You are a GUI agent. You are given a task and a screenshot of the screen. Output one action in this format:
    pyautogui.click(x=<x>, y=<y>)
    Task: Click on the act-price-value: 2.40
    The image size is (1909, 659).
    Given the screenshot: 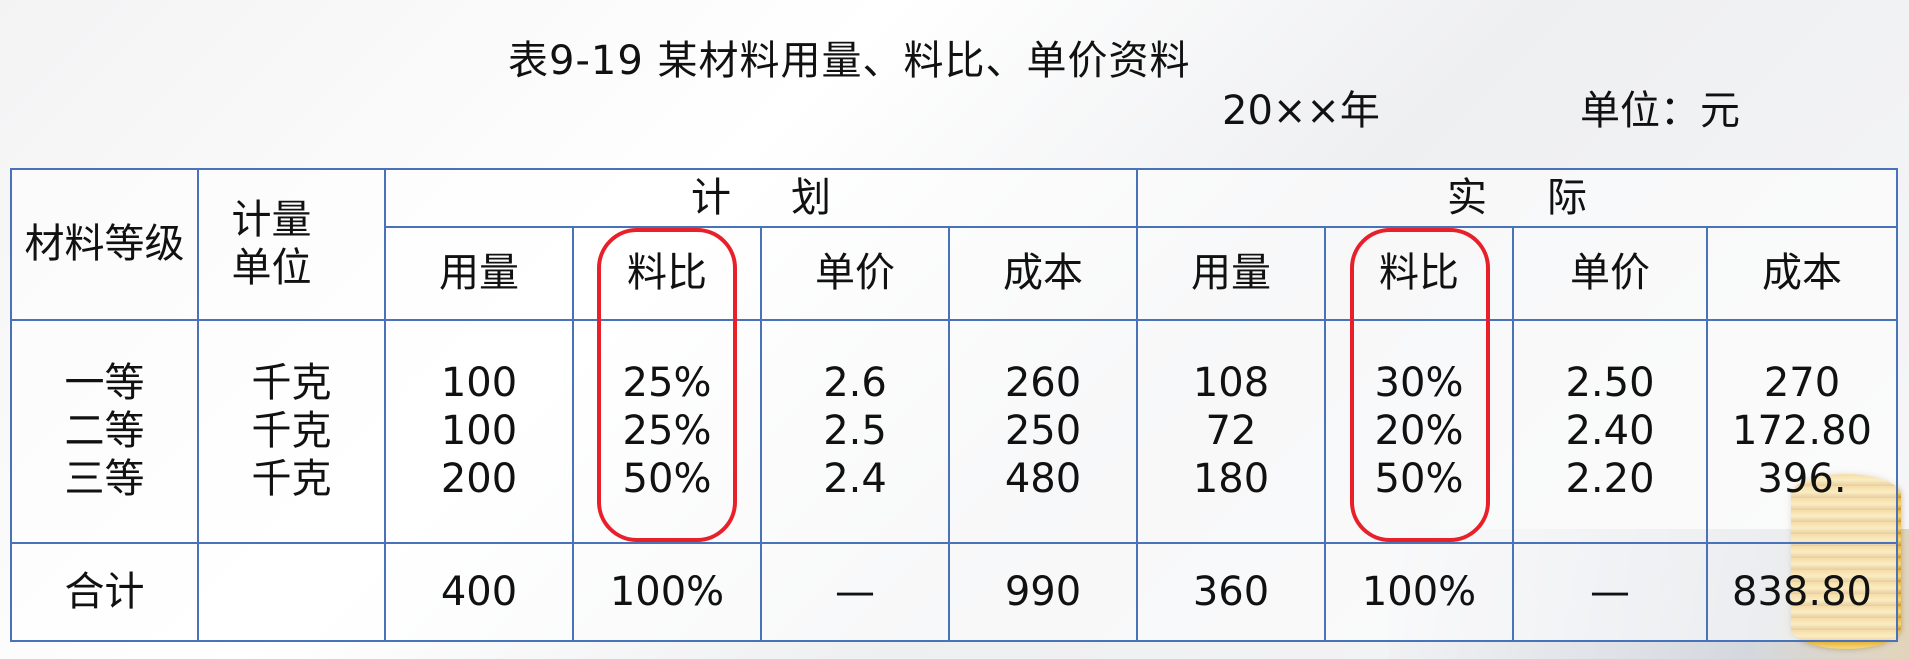 What is the action you would take?
    pyautogui.click(x=1610, y=431)
    